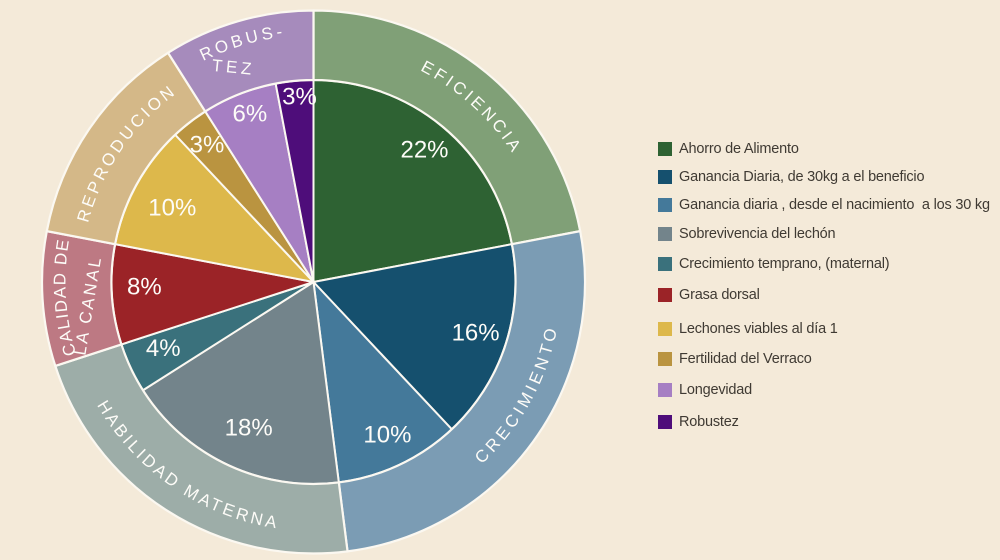  What do you see at coordinates (233, 67) in the screenshot?
I see `svg-text: TEZ` at bounding box center [233, 67].